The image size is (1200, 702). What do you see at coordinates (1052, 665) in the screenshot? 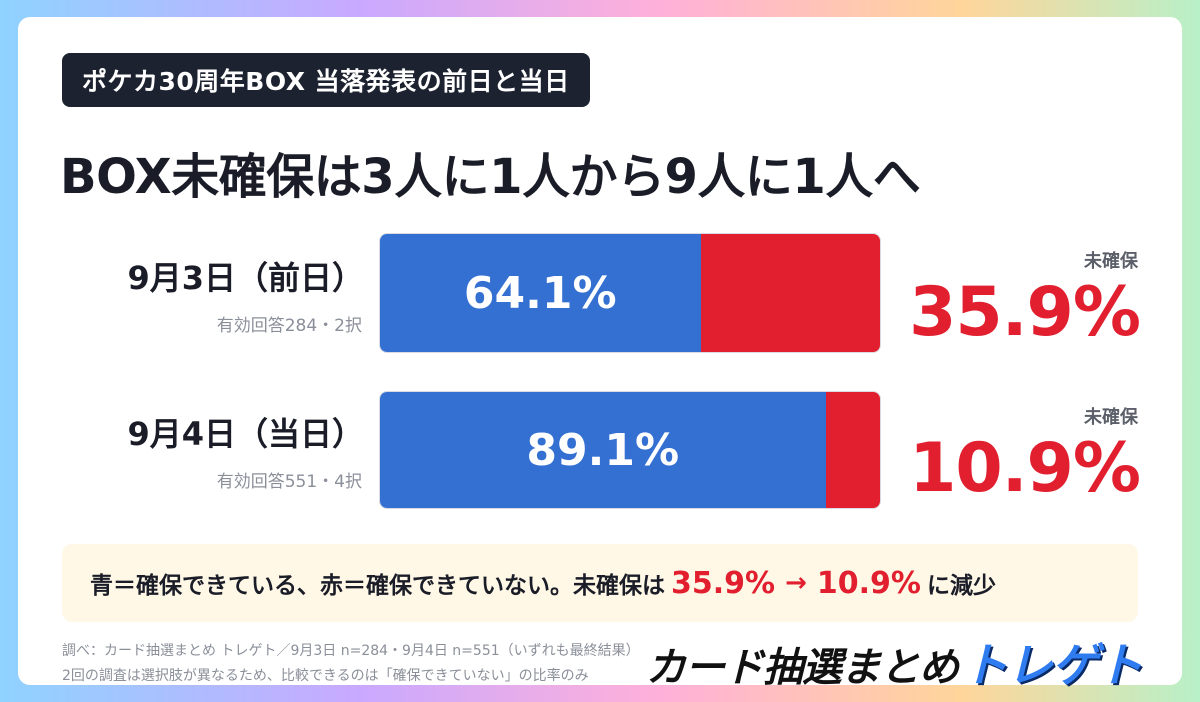
I see `logo-text-b: トレゲト` at bounding box center [1052, 665].